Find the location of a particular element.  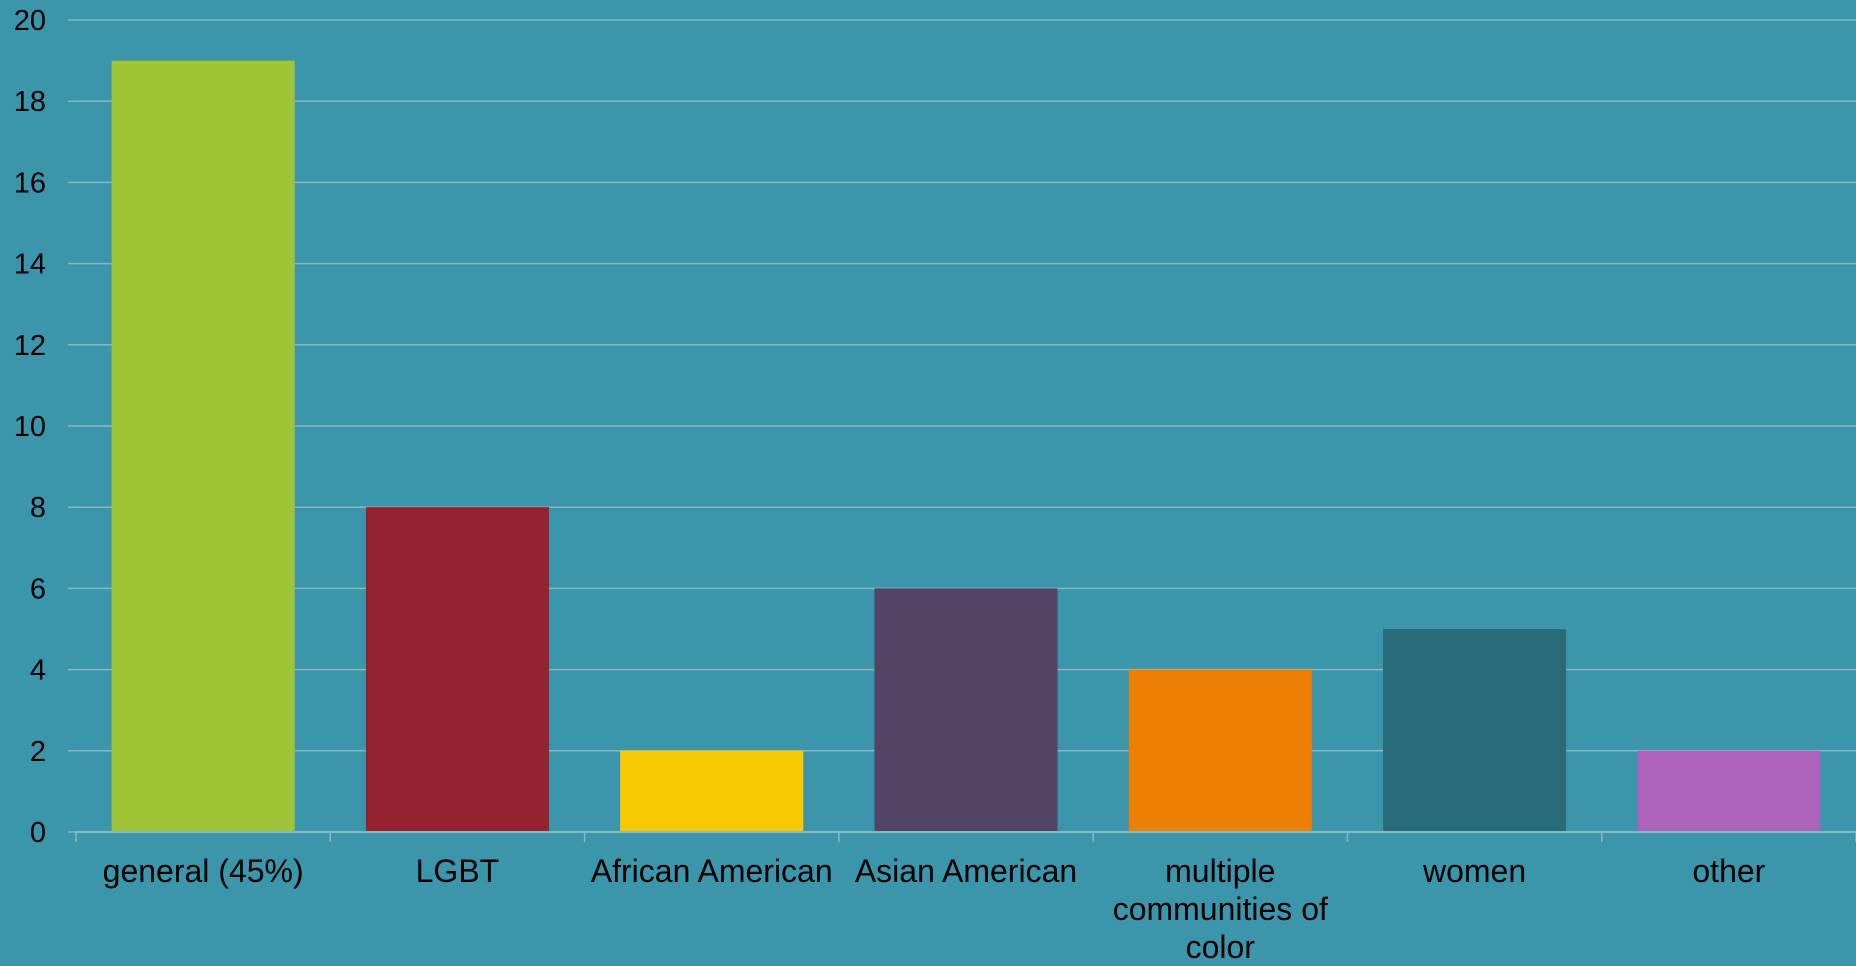

y-axis-tick-labels: 0 2 4 6 8 10 12 14 16 18 20 is located at coordinates (30, 427).